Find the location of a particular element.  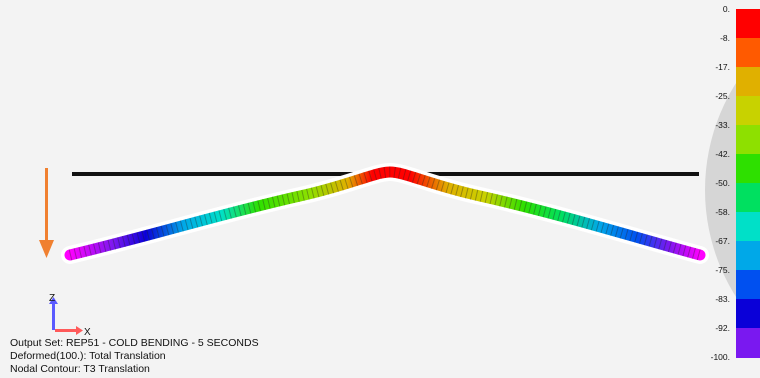

legend-label: -25. is located at coordinates (722, 96).